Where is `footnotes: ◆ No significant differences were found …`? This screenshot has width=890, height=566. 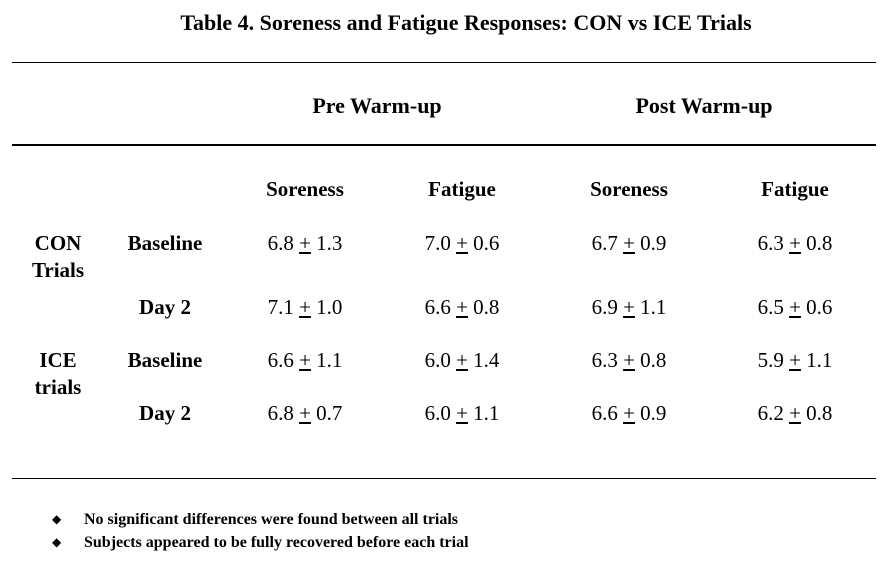
footnotes: ◆ No significant differences were found … is located at coordinates (258, 531).